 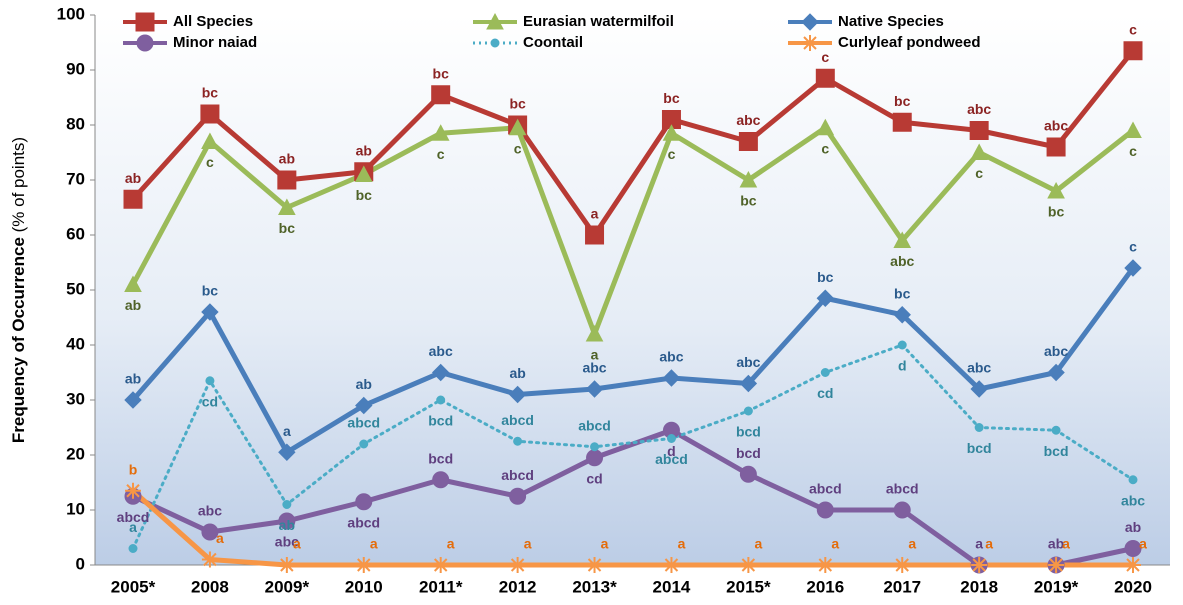 I want to click on y-tick-label: 80, so click(x=75, y=123).